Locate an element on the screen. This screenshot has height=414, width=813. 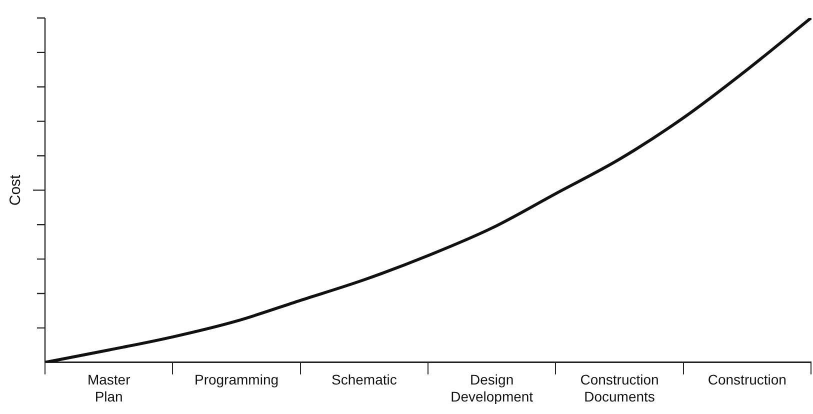
x-tick-label: Construction Documents is located at coordinates (619, 388).